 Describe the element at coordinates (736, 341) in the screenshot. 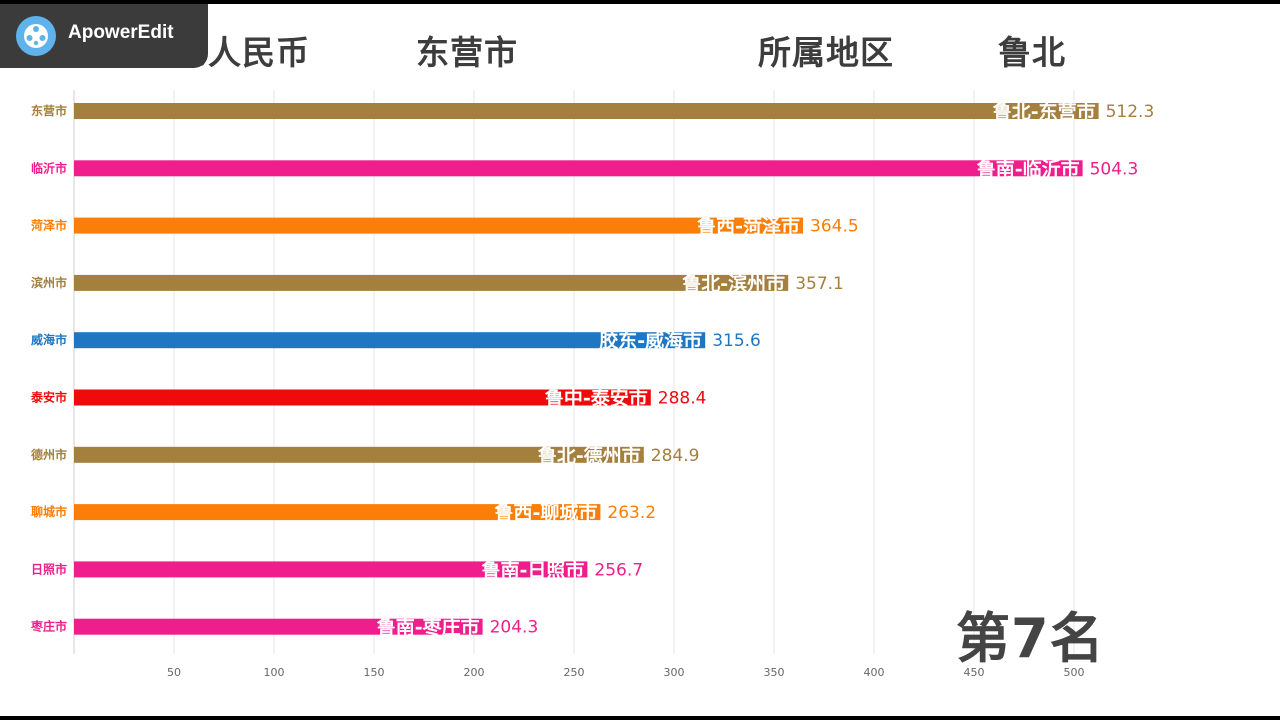

I see `bar-value-label: 315.6` at that location.